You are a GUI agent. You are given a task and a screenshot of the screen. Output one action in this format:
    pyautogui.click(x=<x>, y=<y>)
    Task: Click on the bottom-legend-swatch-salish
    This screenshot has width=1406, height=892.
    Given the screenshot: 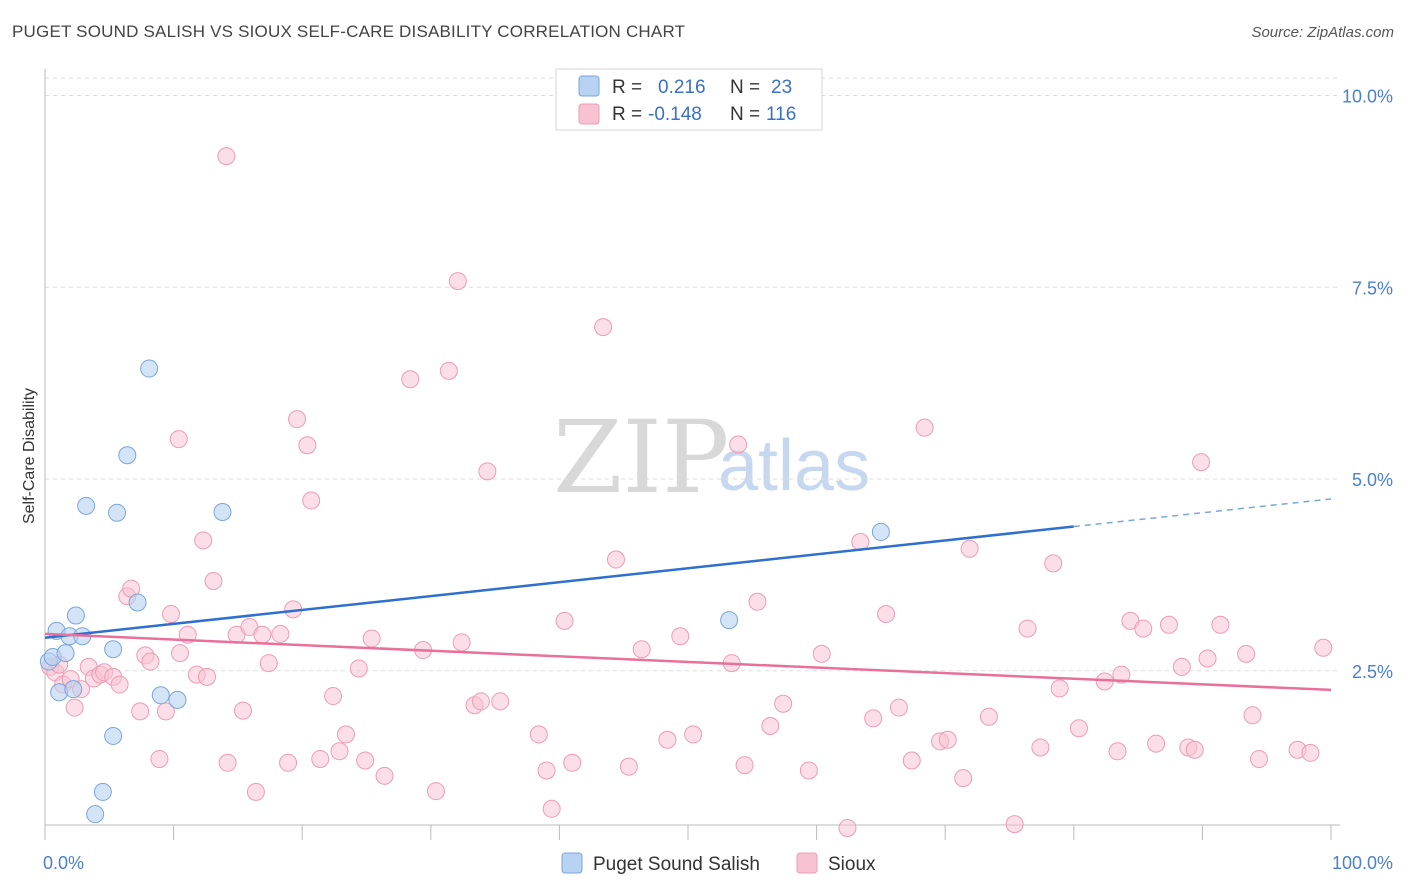 What is the action you would take?
    pyautogui.click(x=572, y=863)
    